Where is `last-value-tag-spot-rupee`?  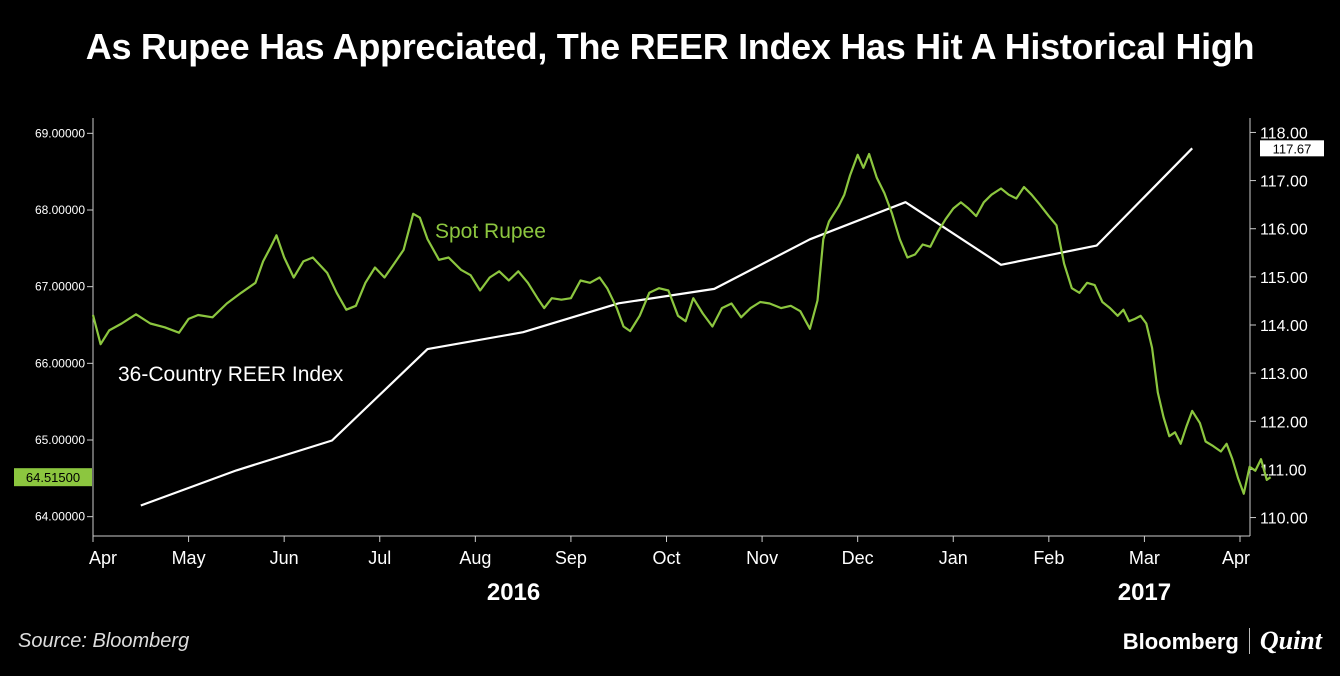 last-value-tag-spot-rupee is located at coordinates (53, 477).